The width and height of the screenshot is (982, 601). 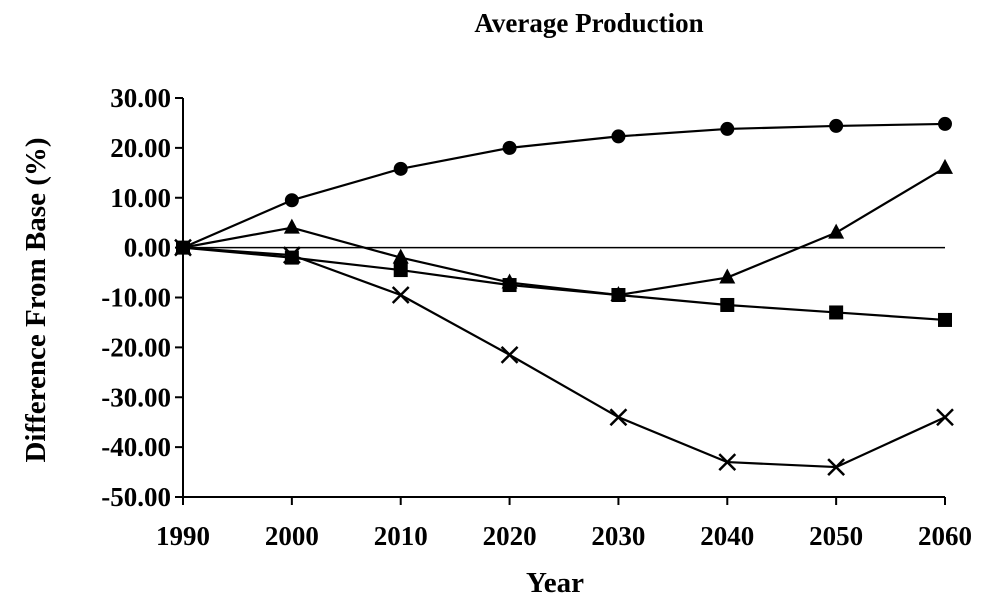 What do you see at coordinates (292, 536) in the screenshot?
I see `x-tick-label: 2000` at bounding box center [292, 536].